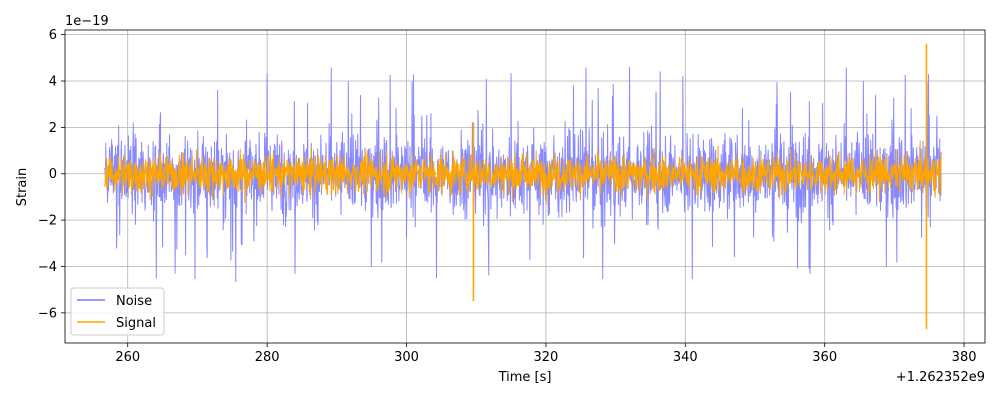 The width and height of the screenshot is (1000, 400). Describe the element at coordinates (22, 187) in the screenshot. I see `y-axis-label: Strain` at that location.